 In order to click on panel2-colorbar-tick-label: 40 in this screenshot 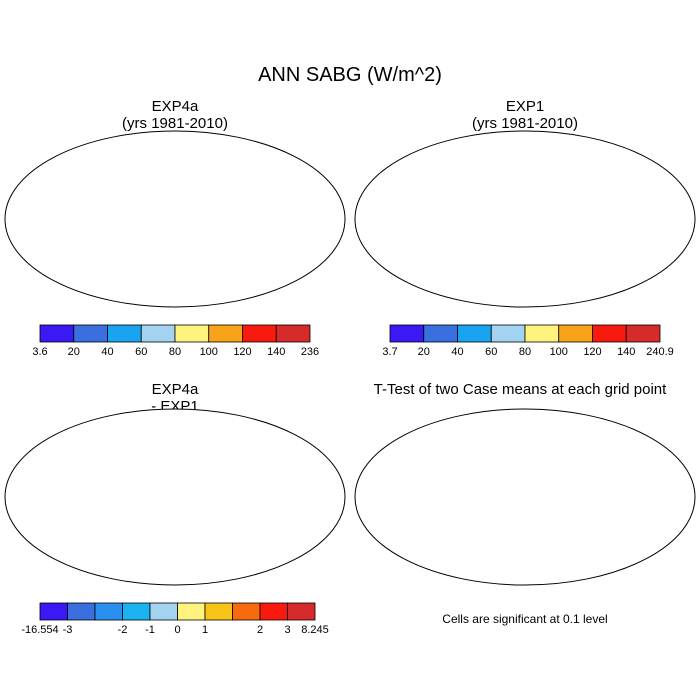, I will do `click(457, 352)`.